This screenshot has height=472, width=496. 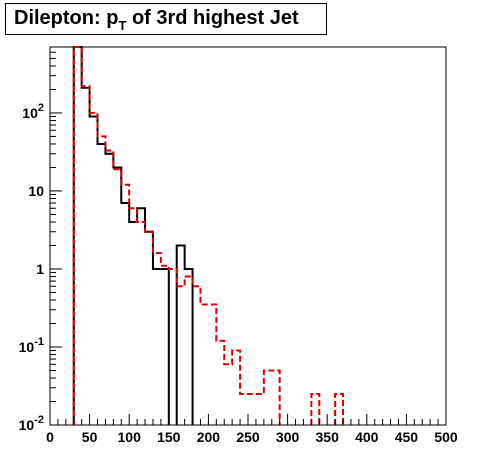 I want to click on x-tick-label: 400, so click(x=367, y=437).